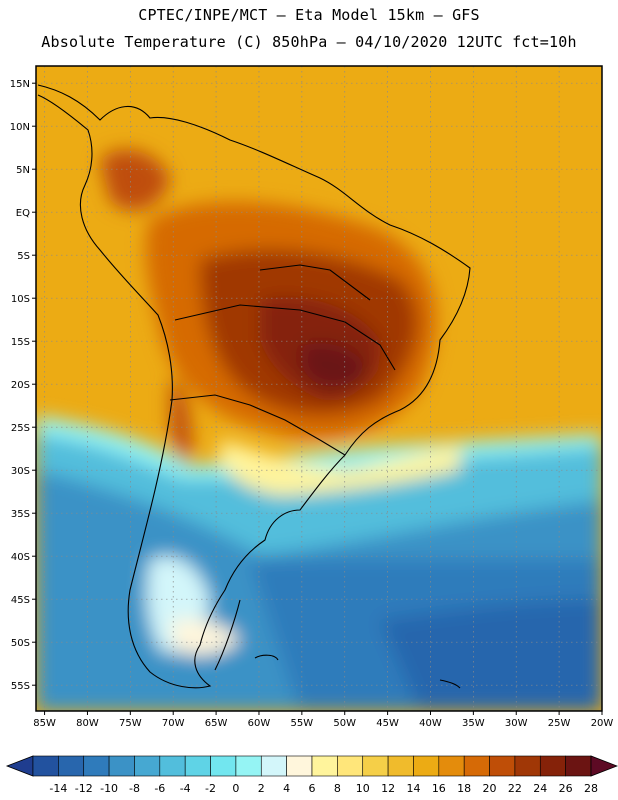  Describe the element at coordinates (464, 788) in the screenshot. I see `colorbar-label: 18` at that location.